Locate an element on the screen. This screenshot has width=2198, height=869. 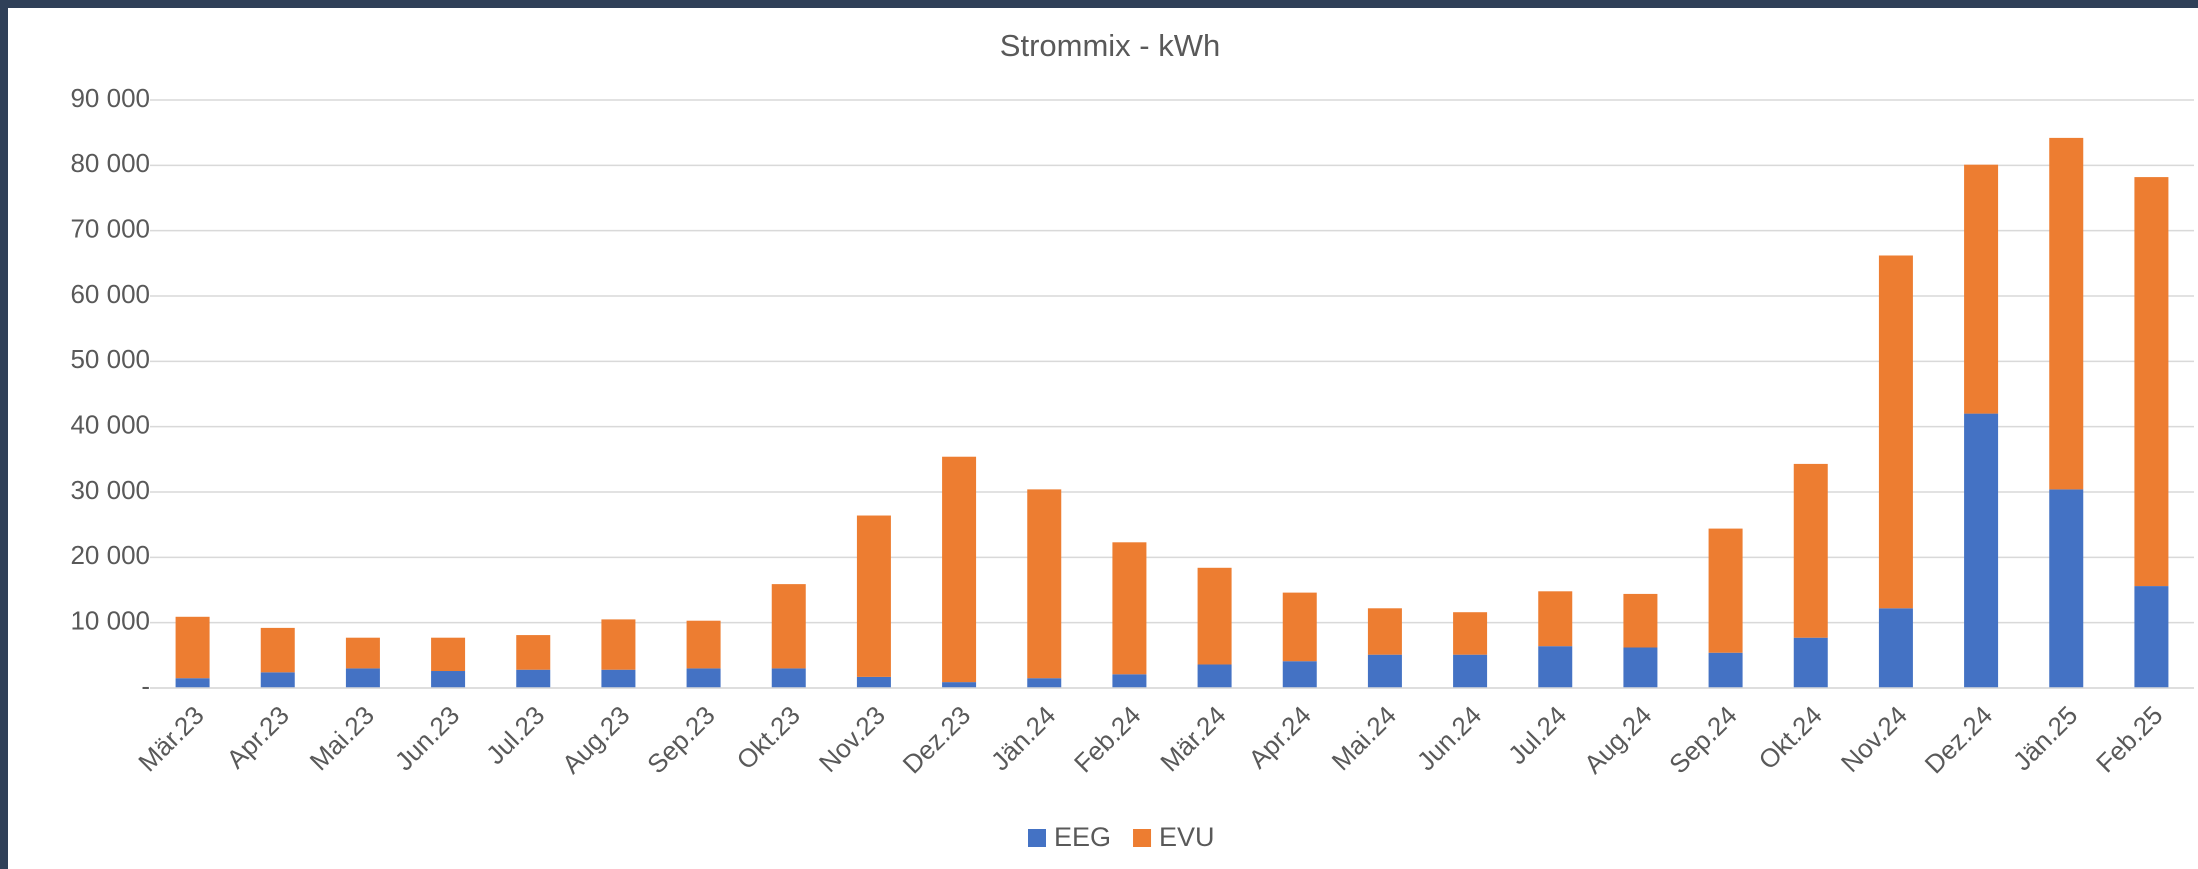
y-tick-label: 10 000 is located at coordinates (110, 621).